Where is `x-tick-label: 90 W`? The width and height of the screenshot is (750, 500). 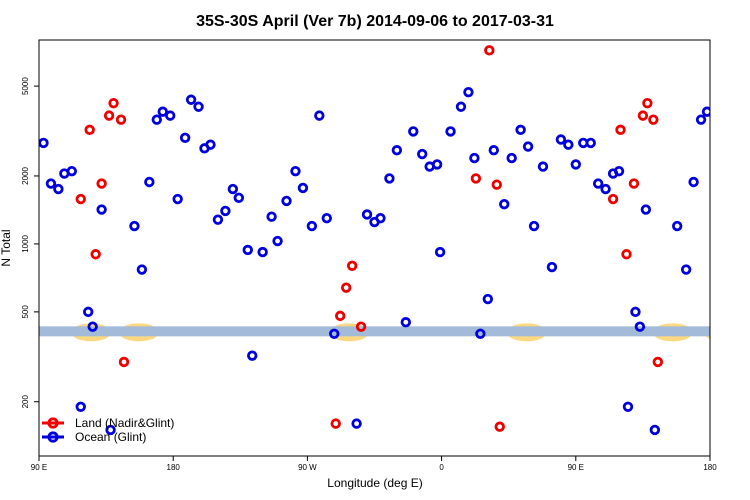
x-tick-label: 90 W is located at coordinates (307, 467).